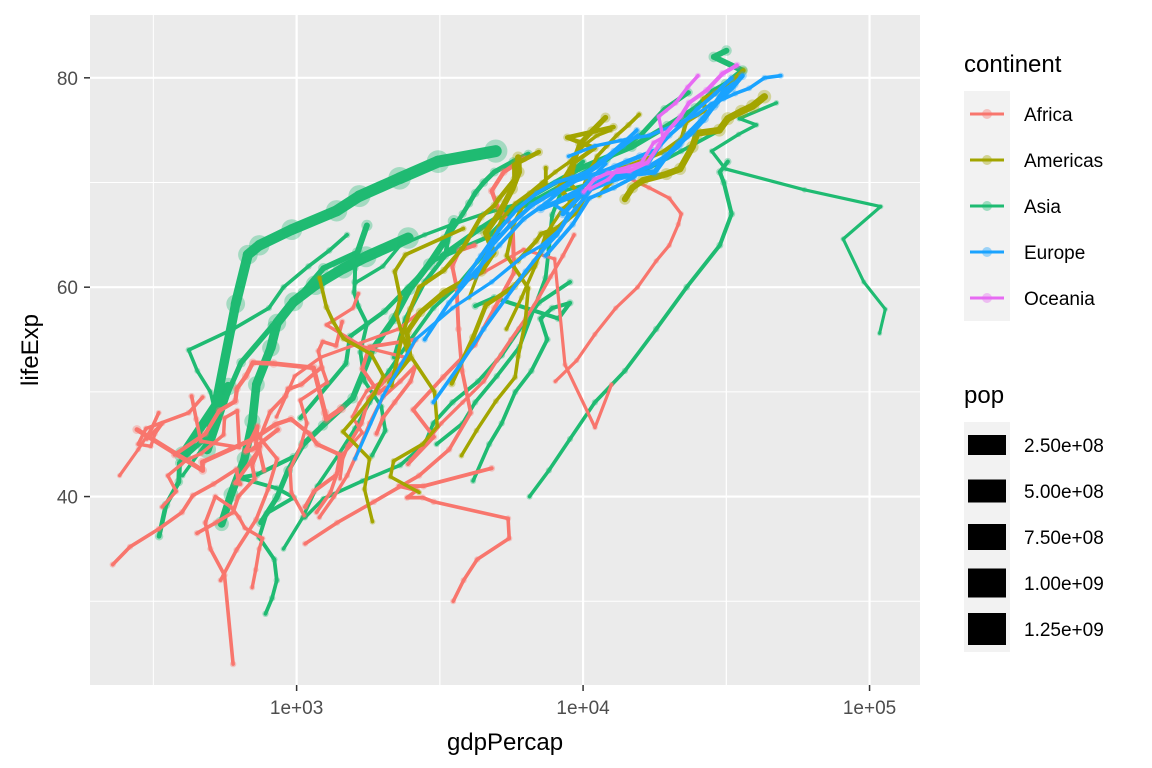 The width and height of the screenshot is (1152, 768). Describe the element at coordinates (583, 708) in the screenshot. I see `x-tick-label: 1e+04` at that location.